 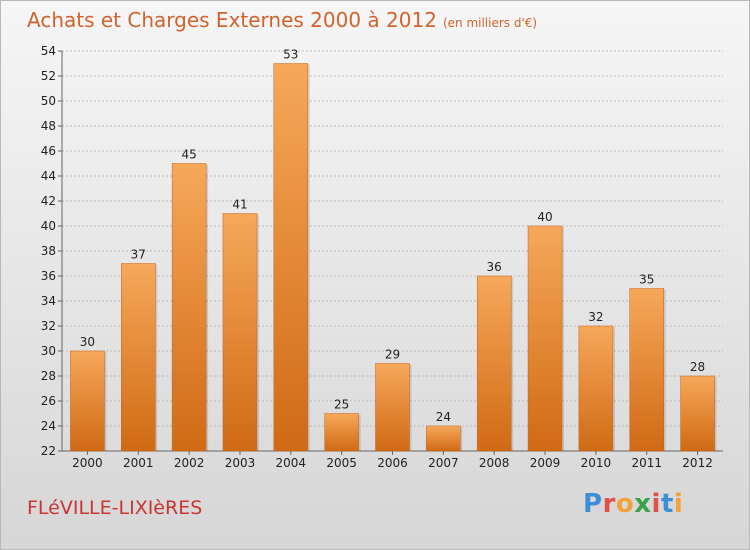 I want to click on y-tick-label: 30, so click(x=48, y=351).